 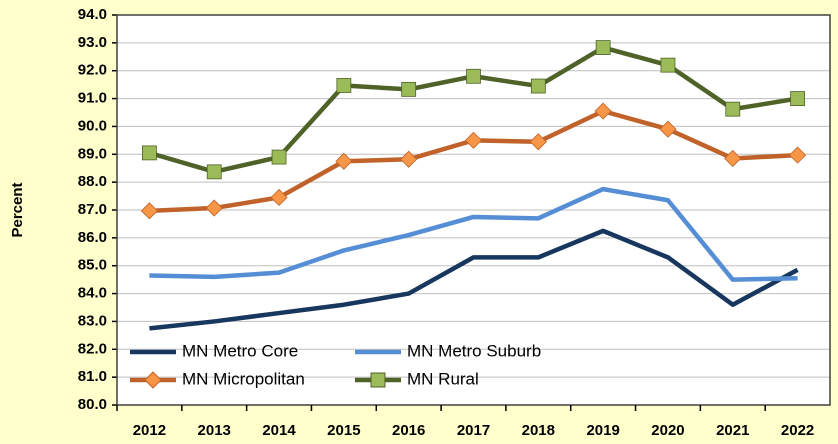 I want to click on x-tick-label: 2012, so click(x=149, y=430).